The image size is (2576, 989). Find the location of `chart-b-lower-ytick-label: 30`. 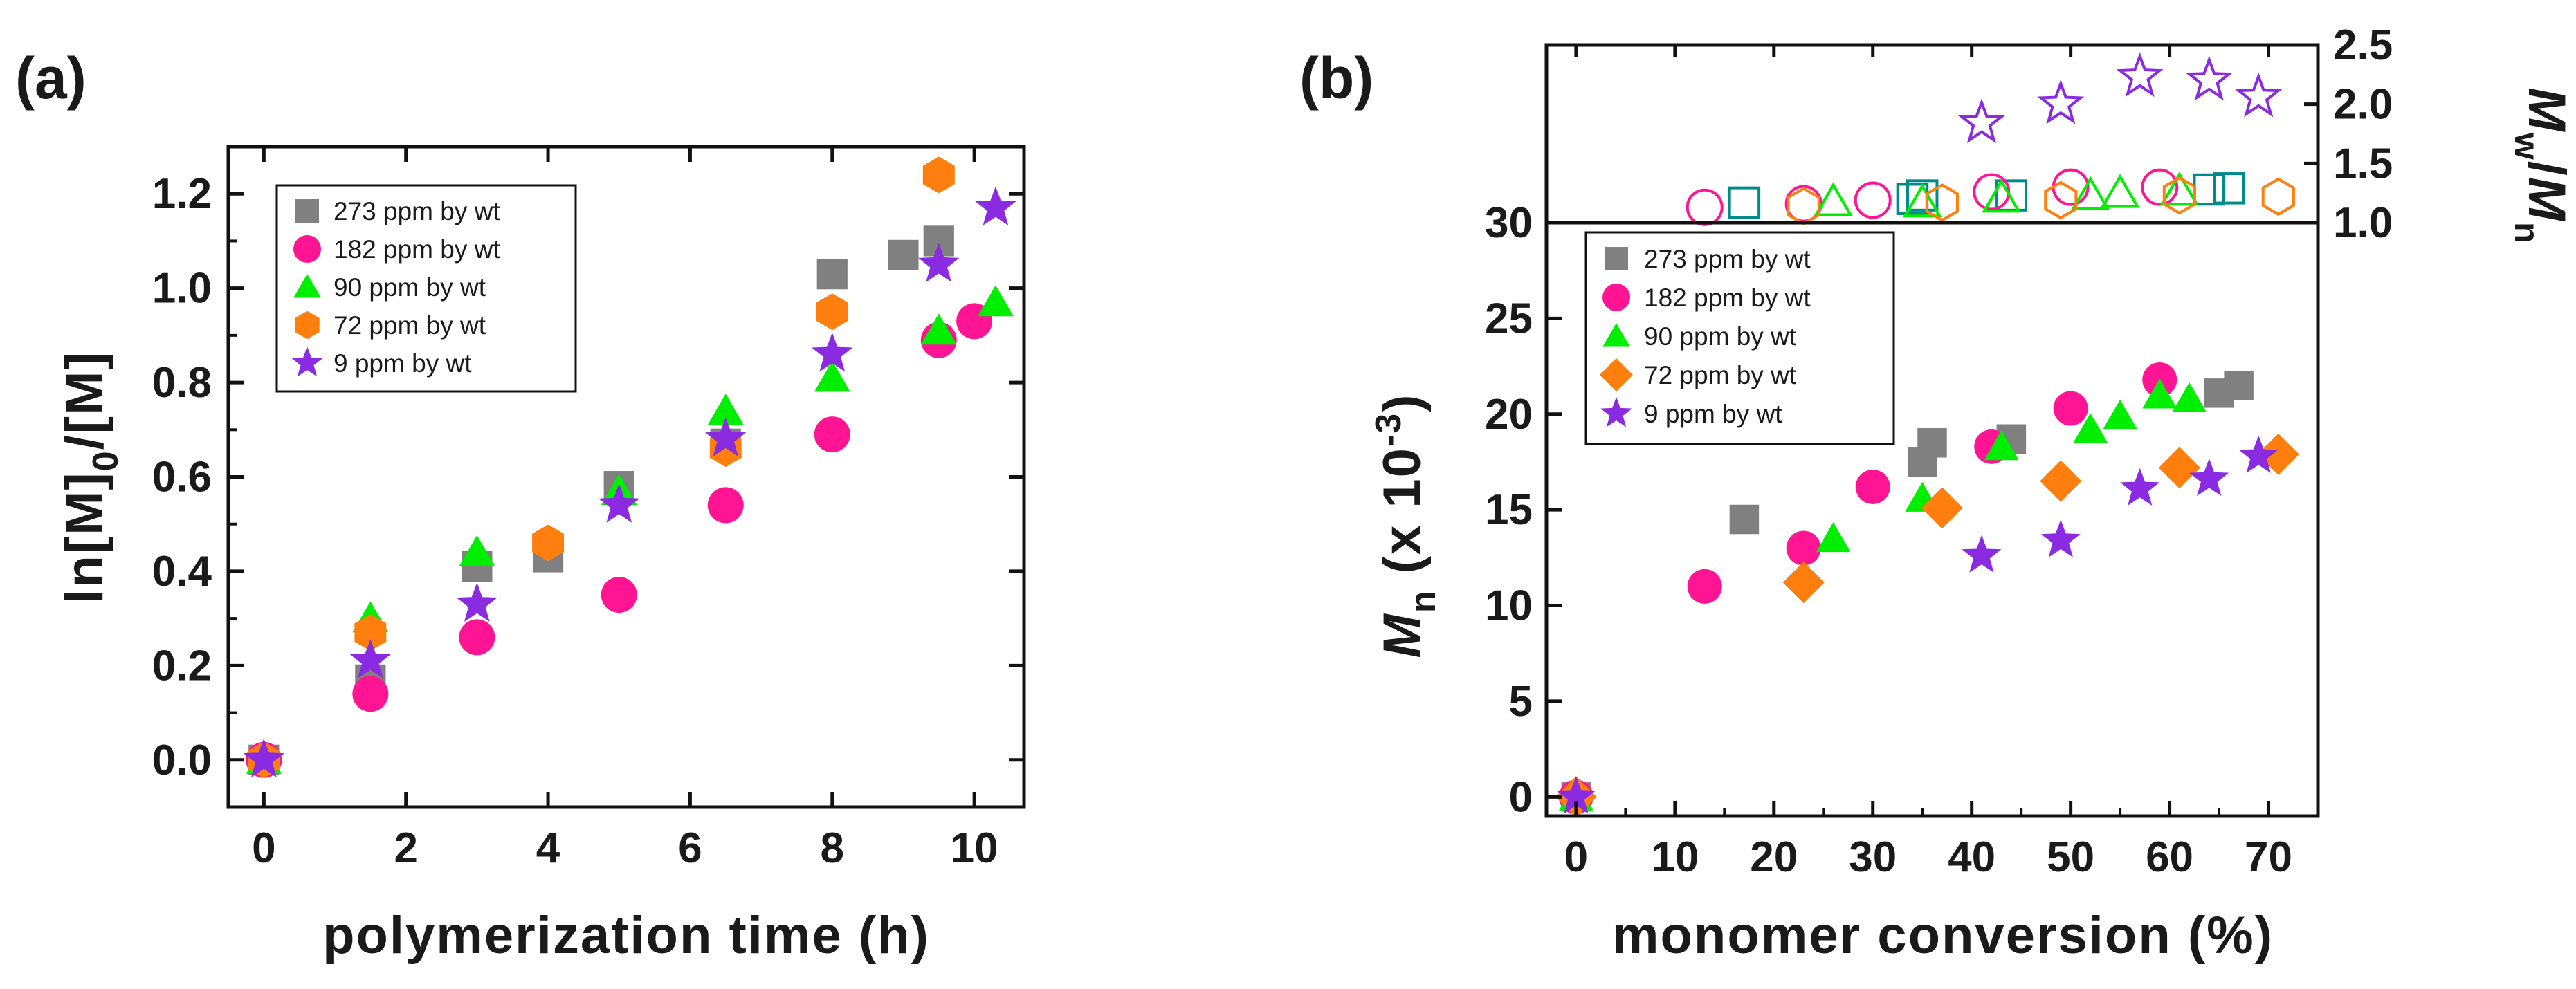

chart-b-lower-ytick-label: 30 is located at coordinates (1509, 223).